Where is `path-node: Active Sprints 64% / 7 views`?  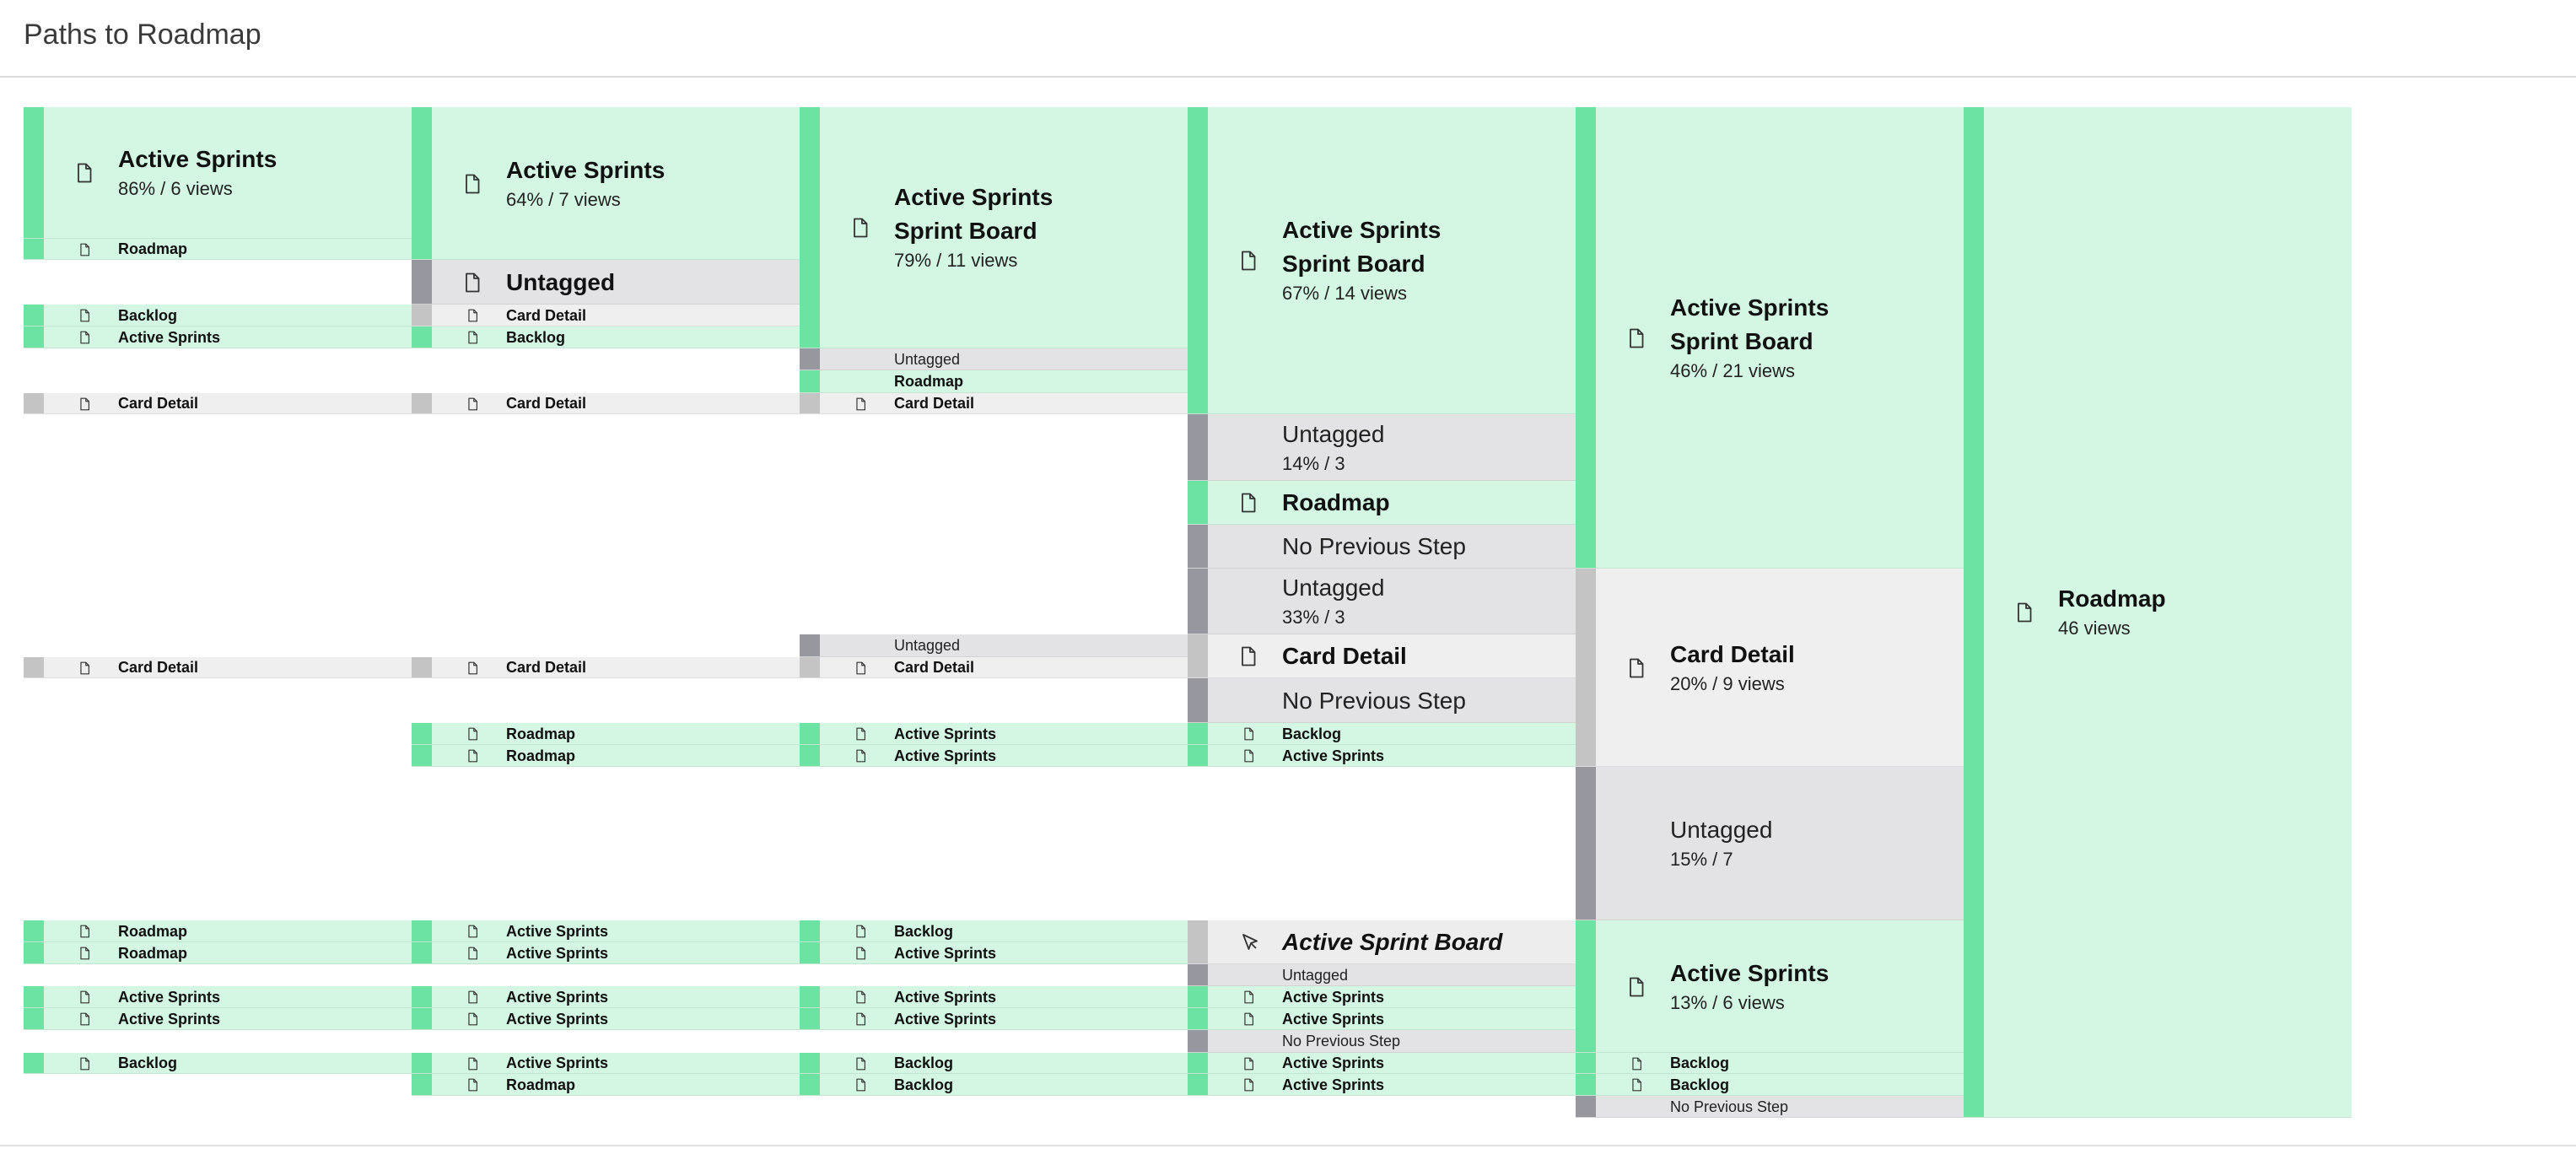 path-node: Active Sprints 64% / 7 views is located at coordinates (606, 183).